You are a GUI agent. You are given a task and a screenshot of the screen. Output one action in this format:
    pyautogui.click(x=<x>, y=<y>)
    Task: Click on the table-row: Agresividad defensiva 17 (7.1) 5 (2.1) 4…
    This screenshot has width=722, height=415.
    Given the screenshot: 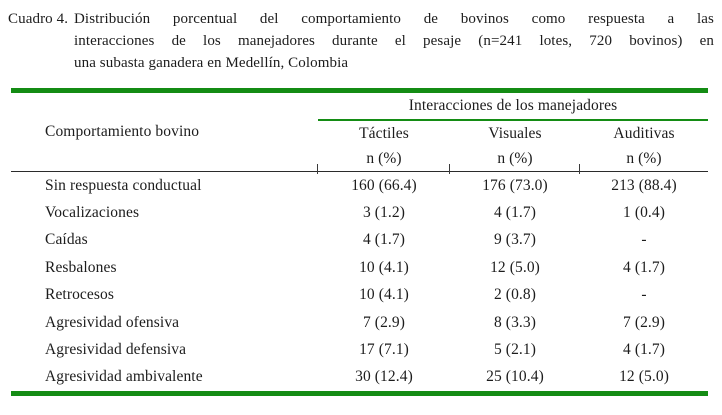 What is the action you would take?
    pyautogui.click(x=359, y=349)
    